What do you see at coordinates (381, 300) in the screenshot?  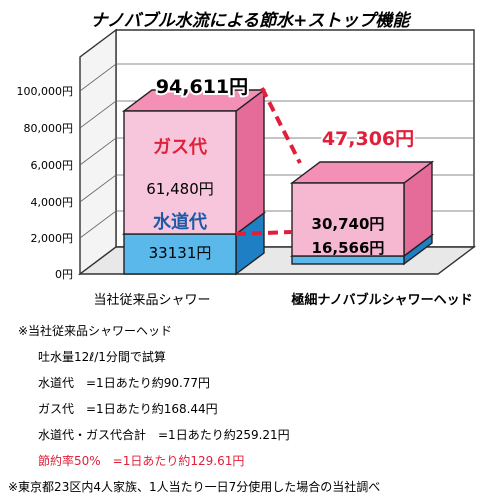 I see `category-label-2: 極細ナノバブルシャワーヘッド` at bounding box center [381, 300].